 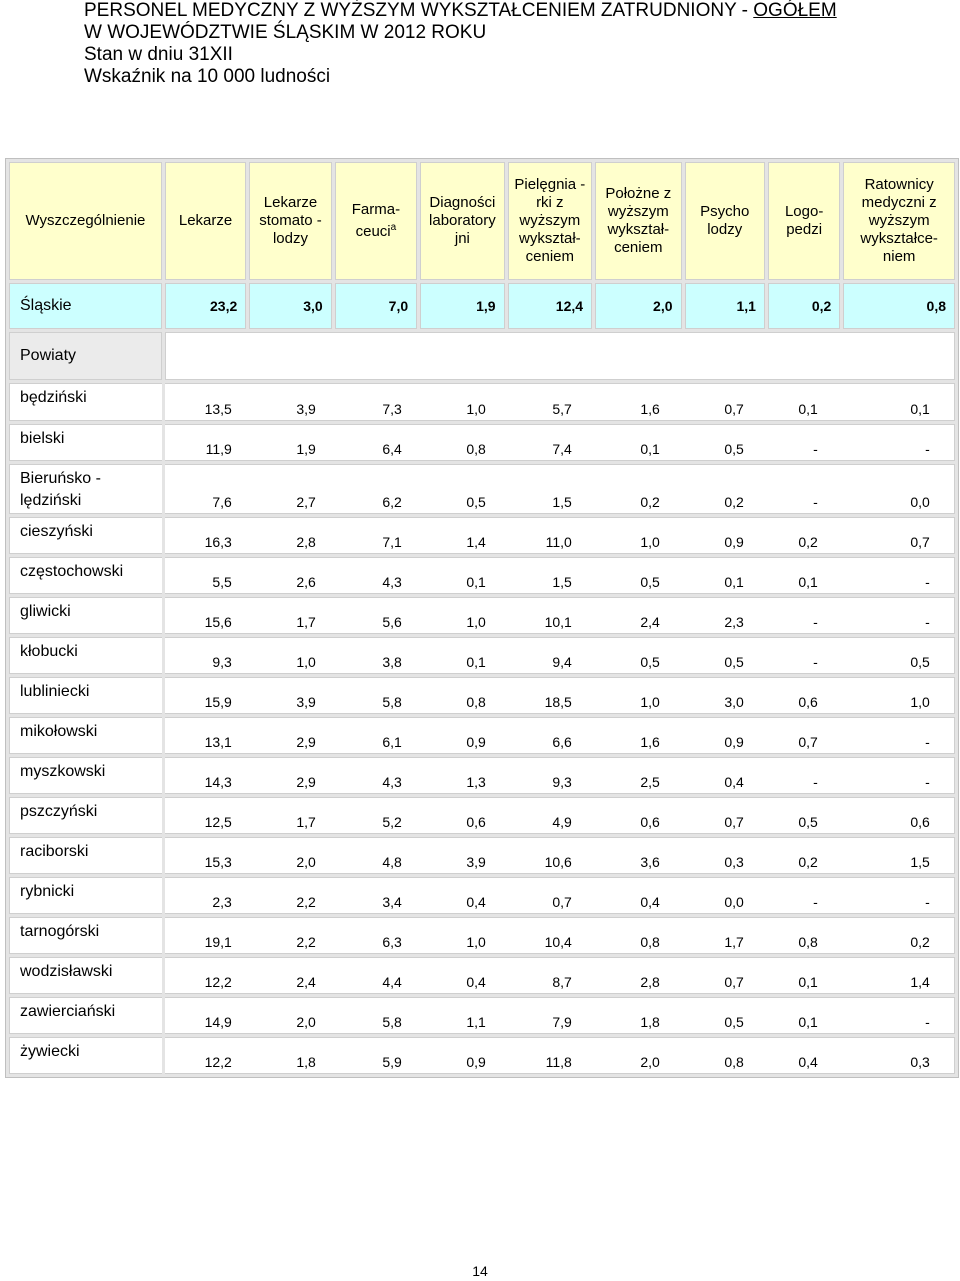 I want to click on header-lekarze: Lekarze, so click(x=205, y=221).